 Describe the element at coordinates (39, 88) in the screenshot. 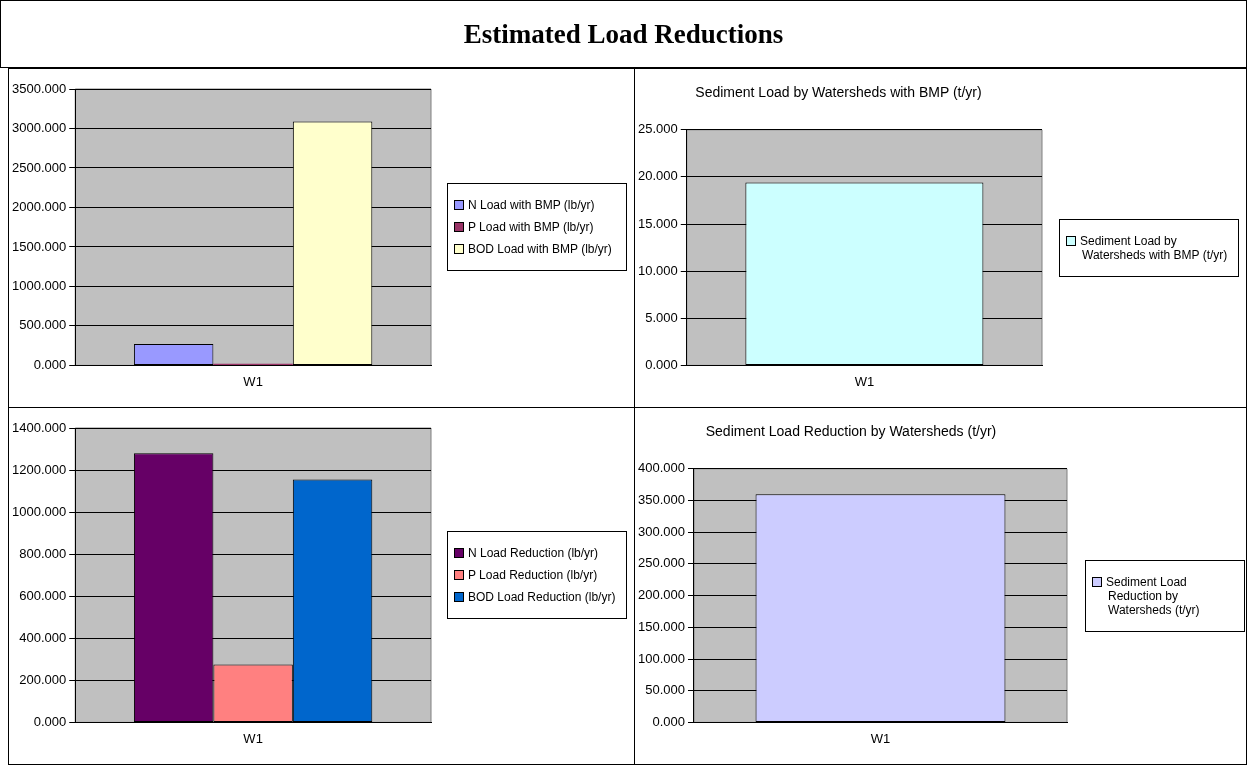

I see `y-tick-label: 3500.000` at that location.